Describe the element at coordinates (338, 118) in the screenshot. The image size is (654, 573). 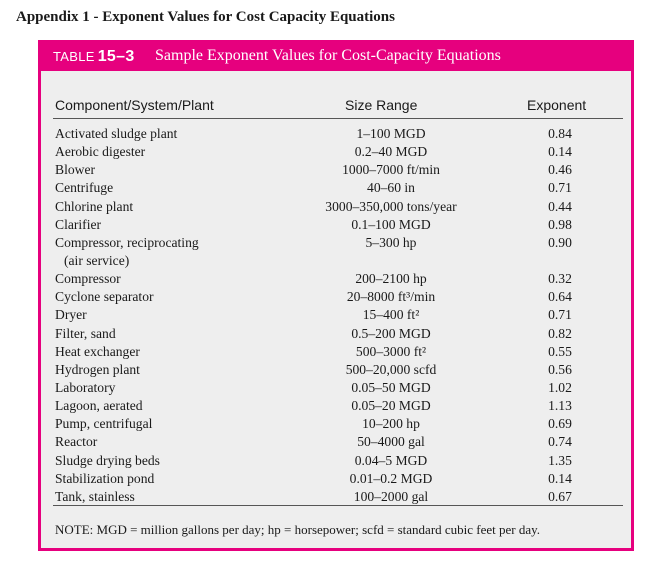
I see `header-divider` at that location.